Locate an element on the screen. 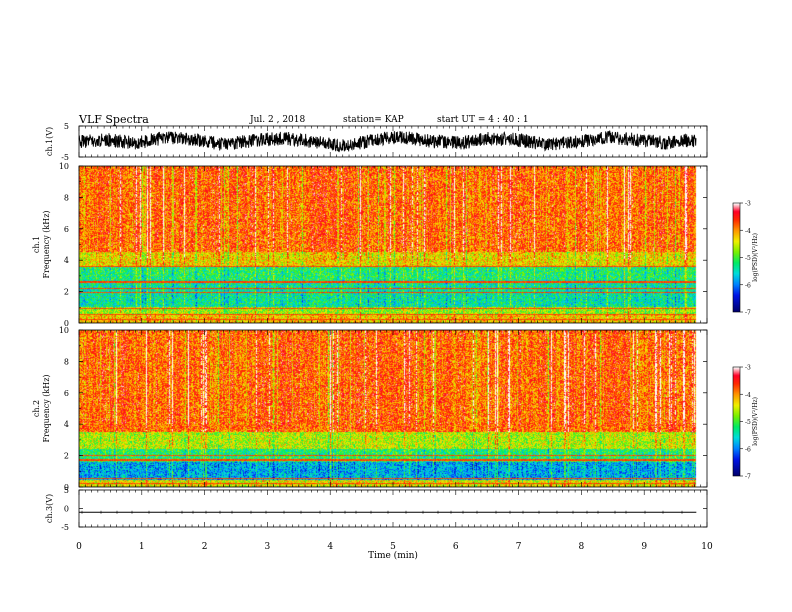 This screenshot has height=612, width=792. colorbar-ch1 is located at coordinates (736, 257).